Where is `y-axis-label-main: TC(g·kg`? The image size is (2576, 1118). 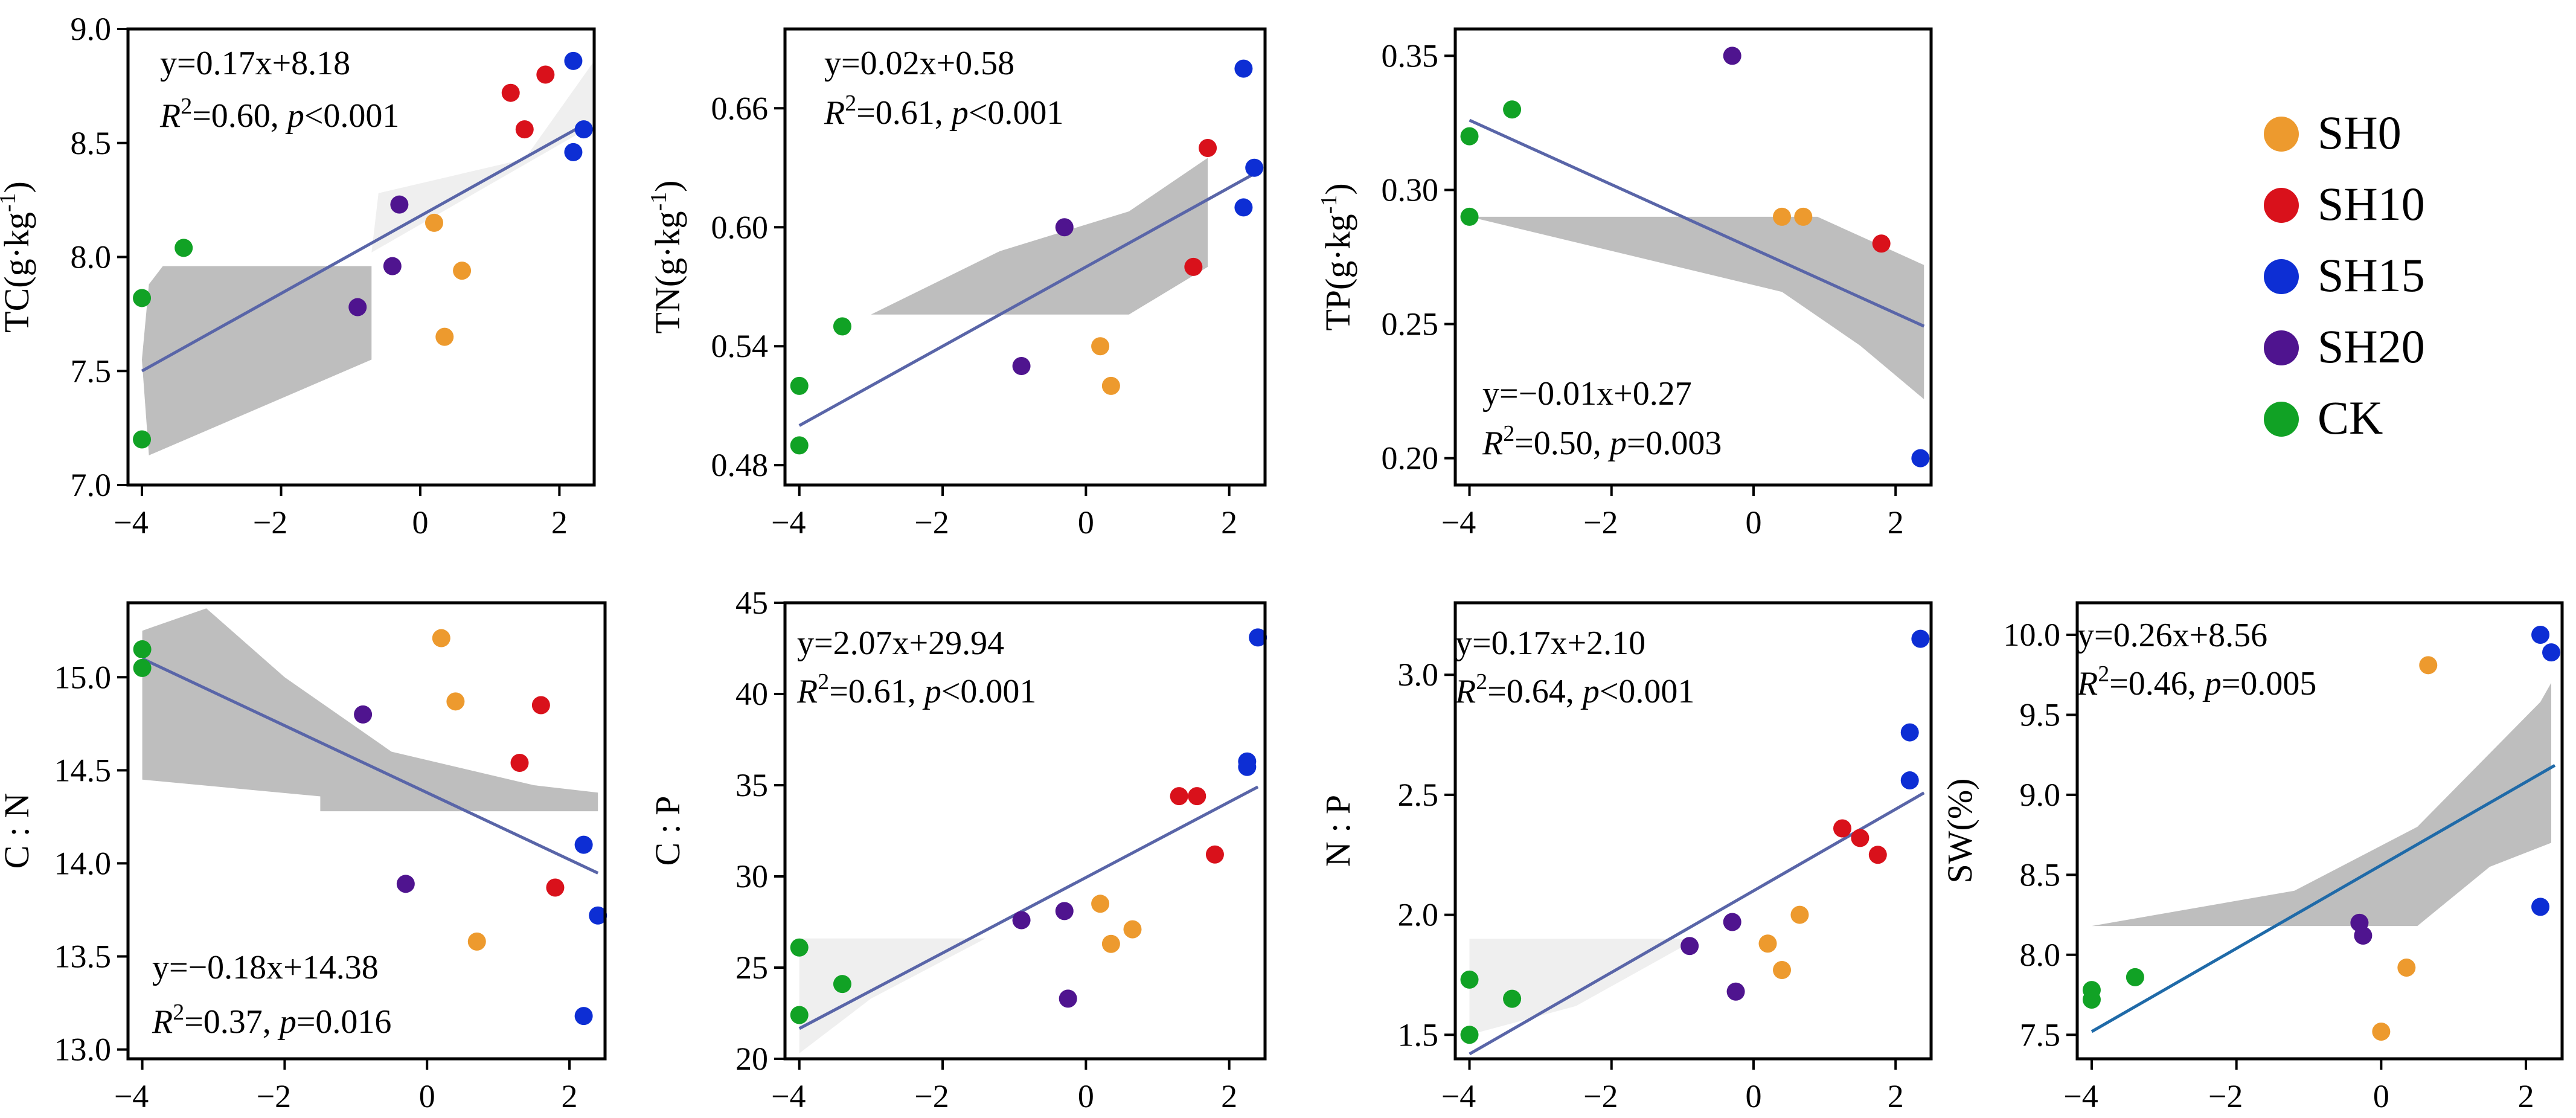
y-axis-label-main: TC(g·kg is located at coordinates (18, 272).